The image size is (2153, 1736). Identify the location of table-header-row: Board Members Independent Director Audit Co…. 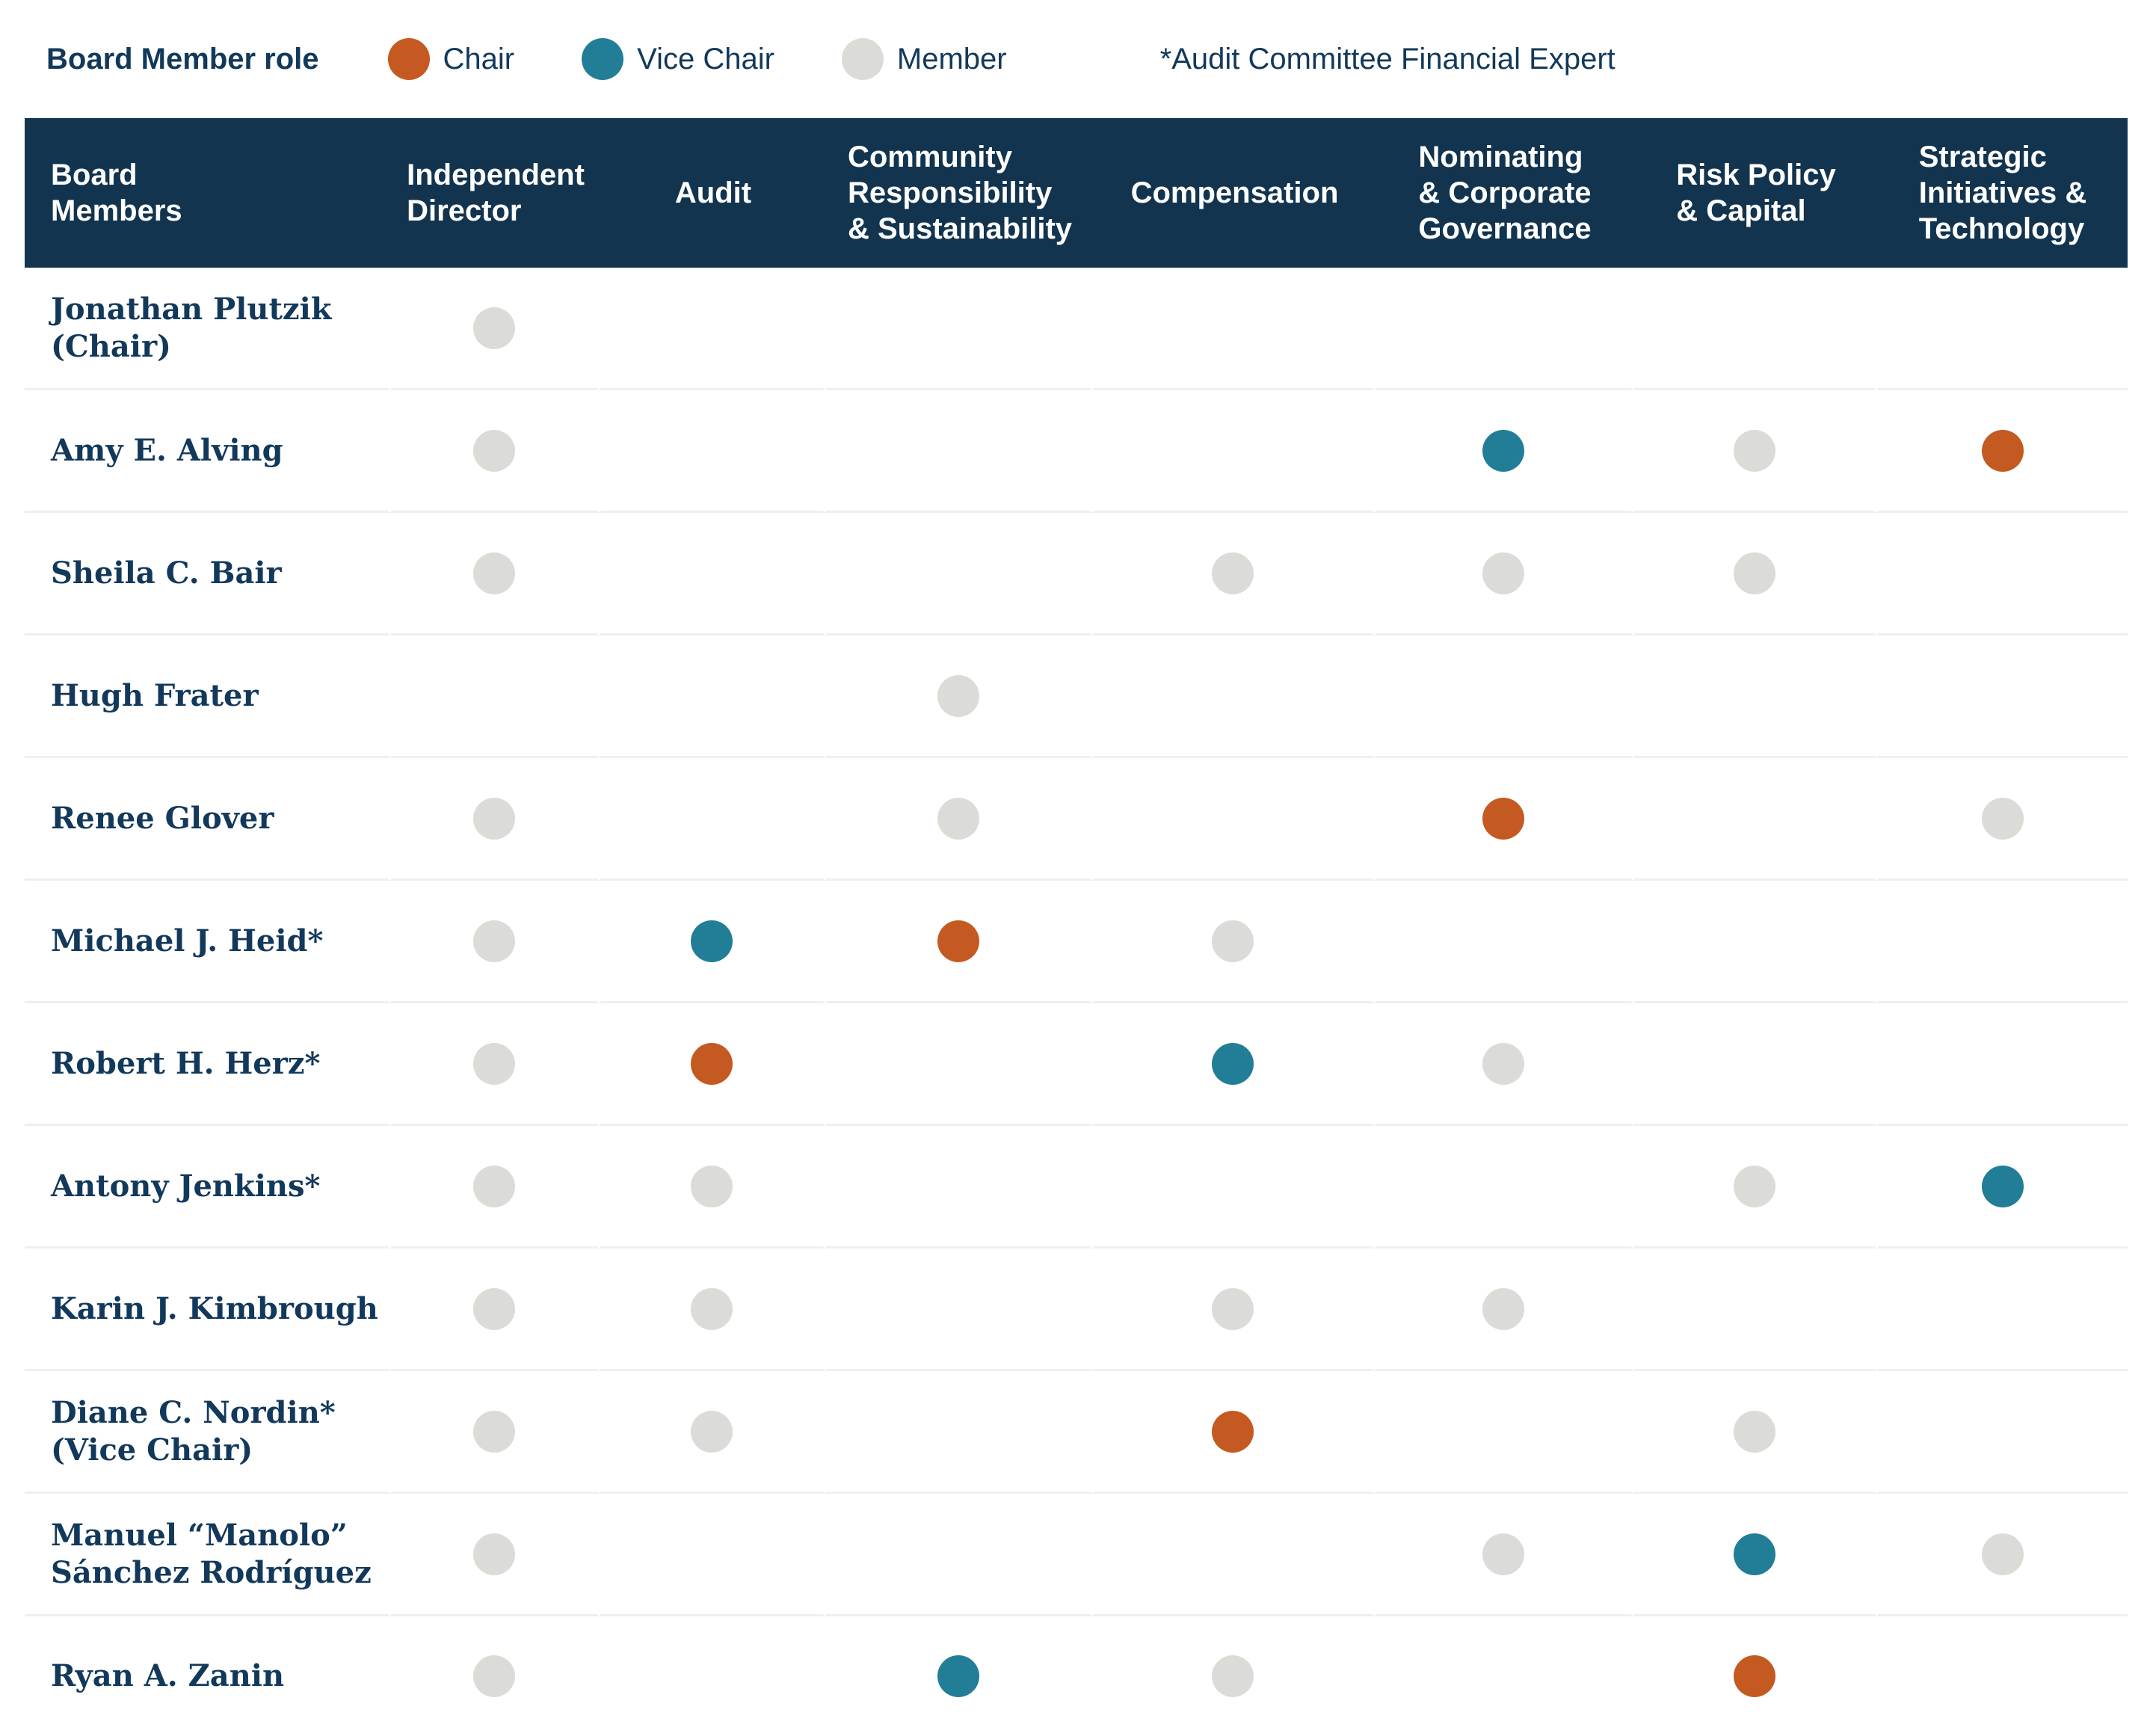
(1076, 193).